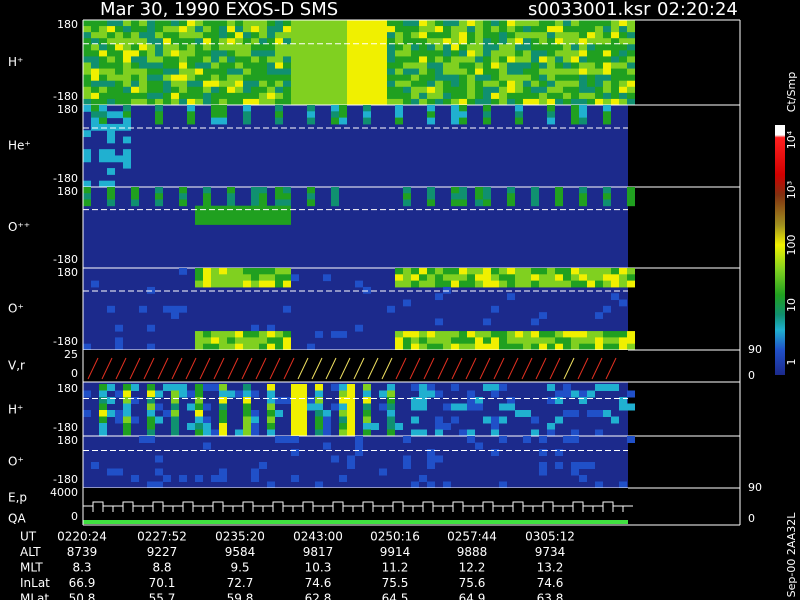 This screenshot has height=600, width=800. I want to click on y-tick-label: 0, so click(74, 516).